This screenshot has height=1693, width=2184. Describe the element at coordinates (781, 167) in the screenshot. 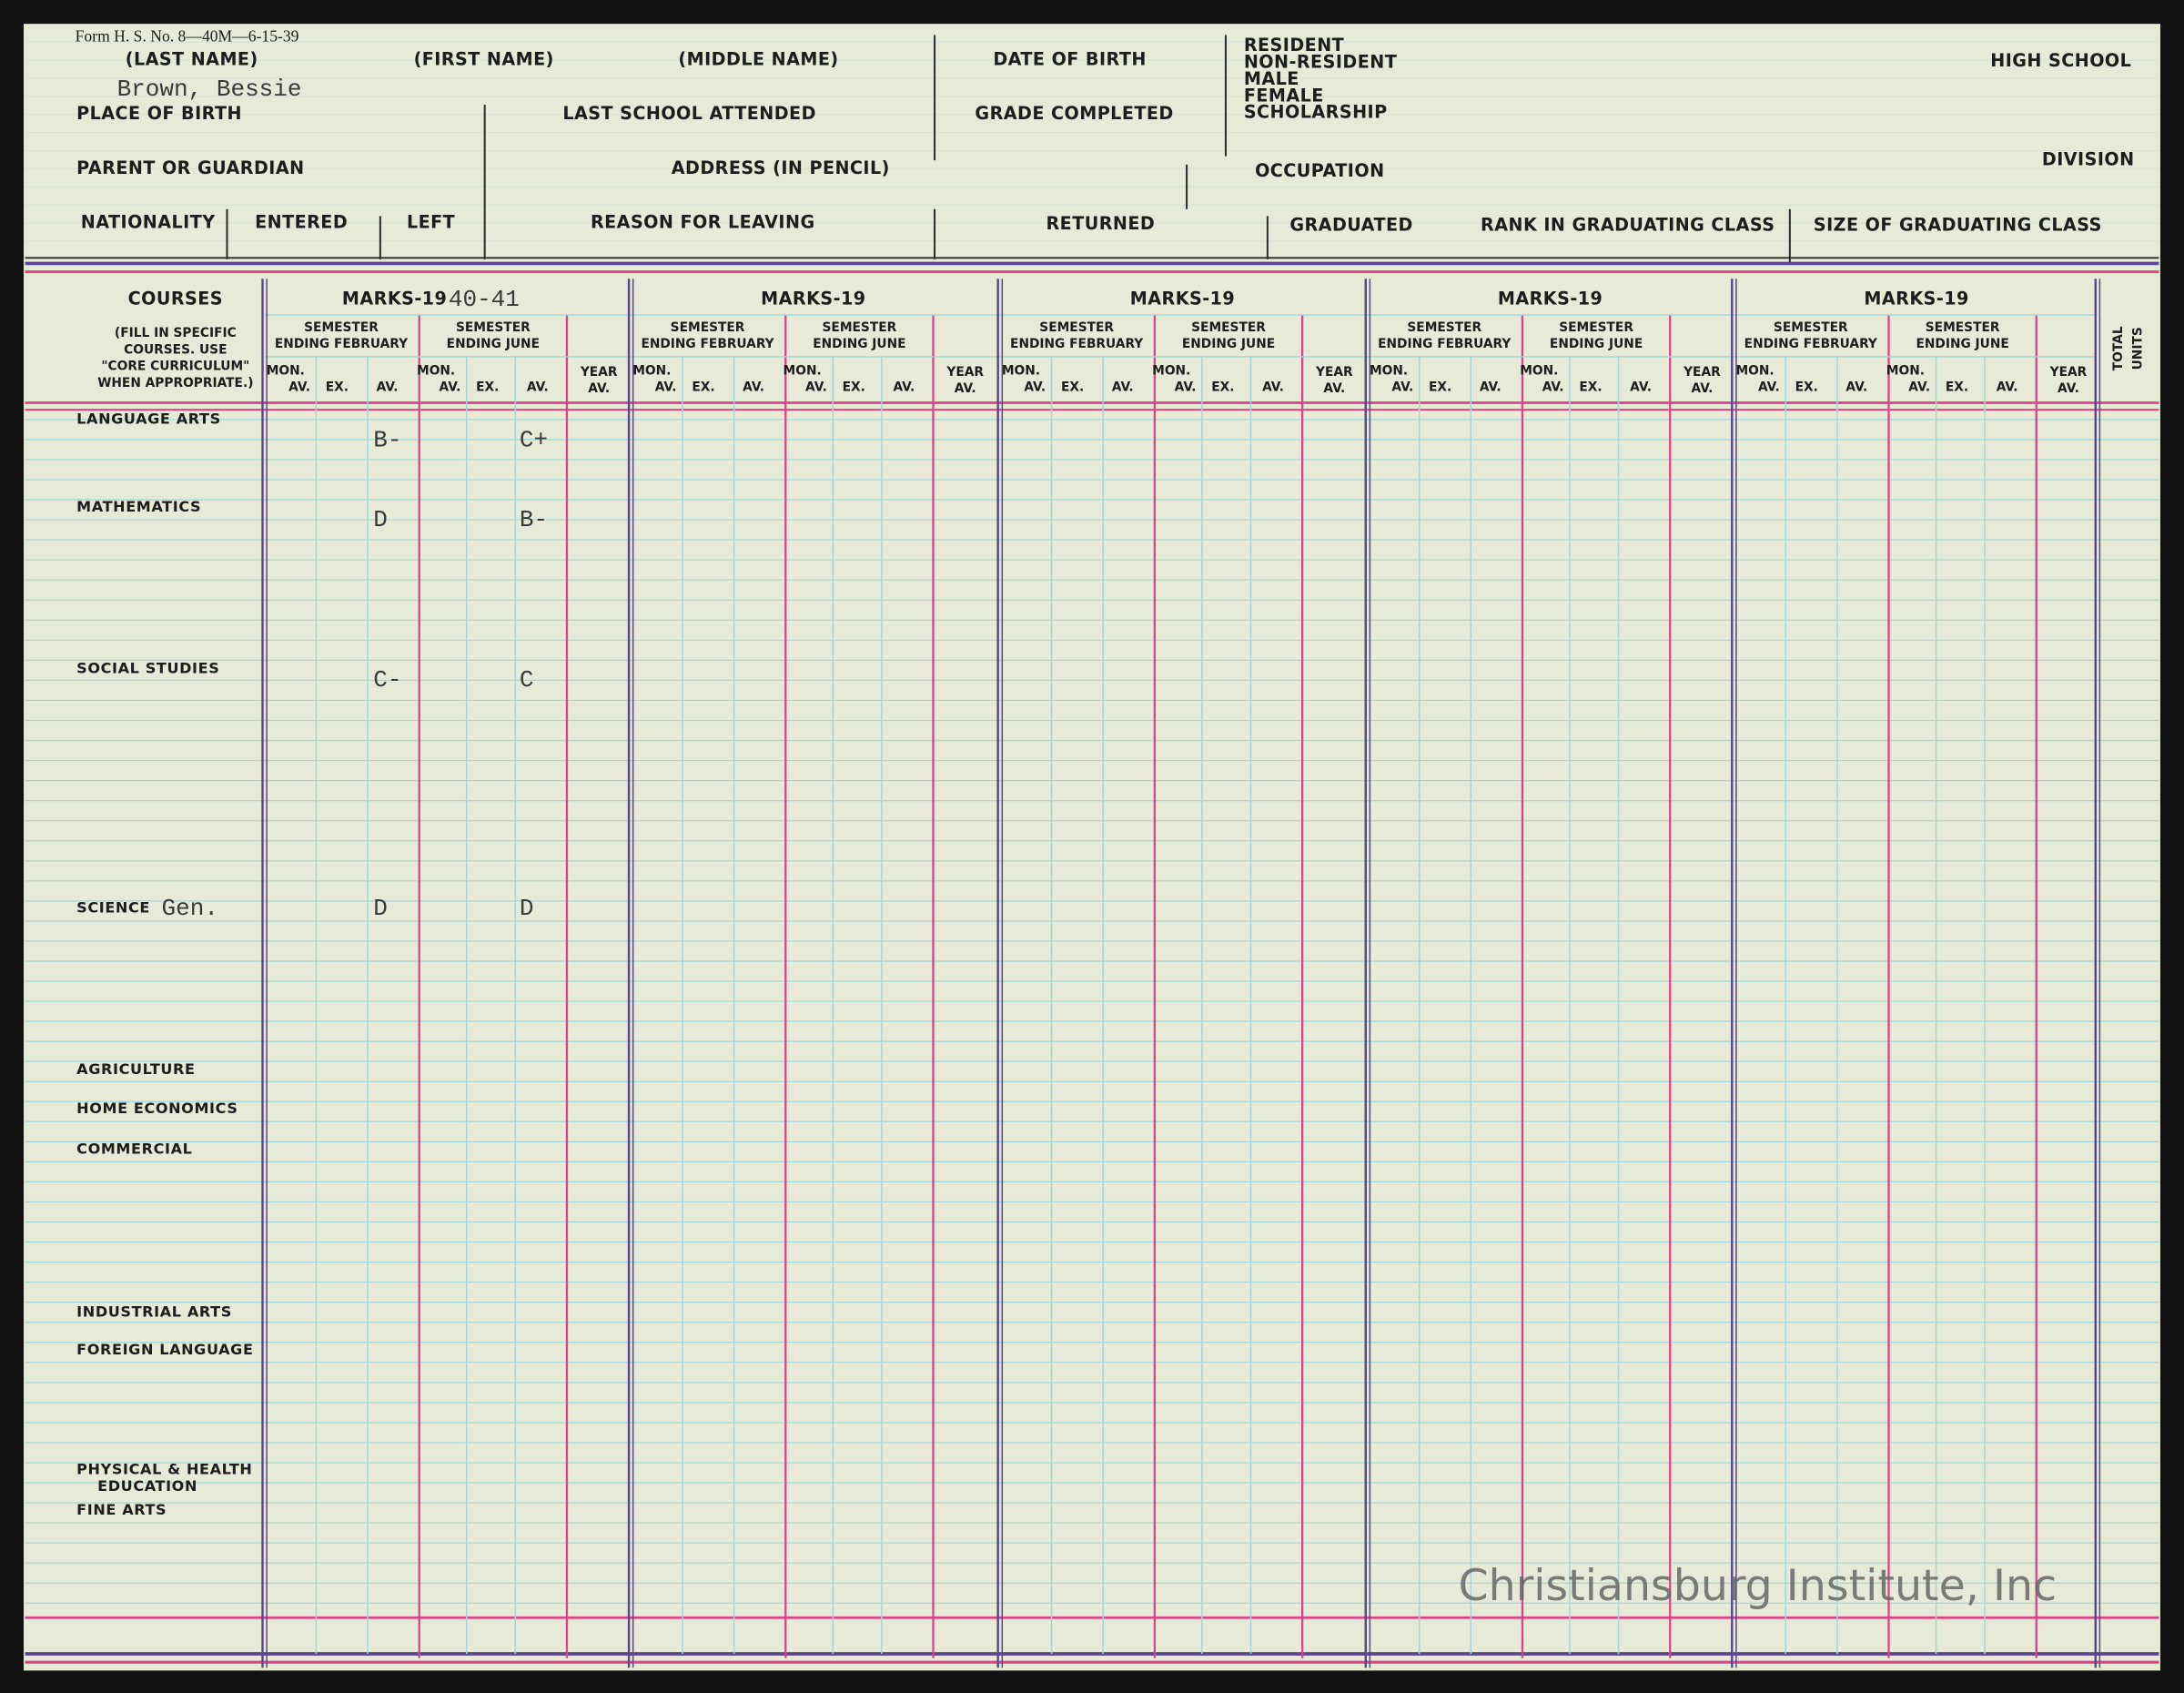

I see `field-label: ADDRESS (IN PENCIL)` at that location.